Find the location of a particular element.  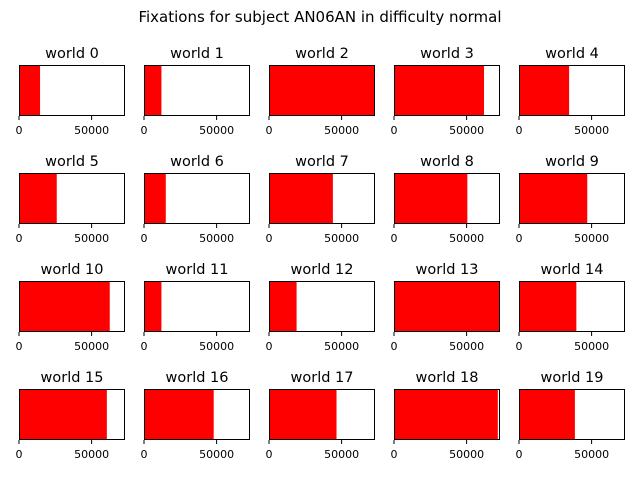

subplot-title: world 18 is located at coordinates (447, 378).